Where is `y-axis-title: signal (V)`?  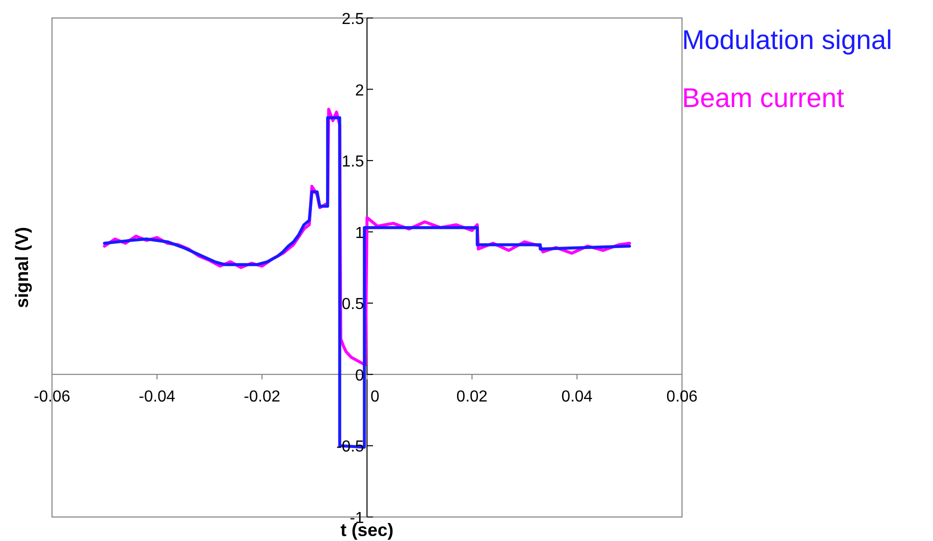 y-axis-title: signal (V) is located at coordinates (22, 267).